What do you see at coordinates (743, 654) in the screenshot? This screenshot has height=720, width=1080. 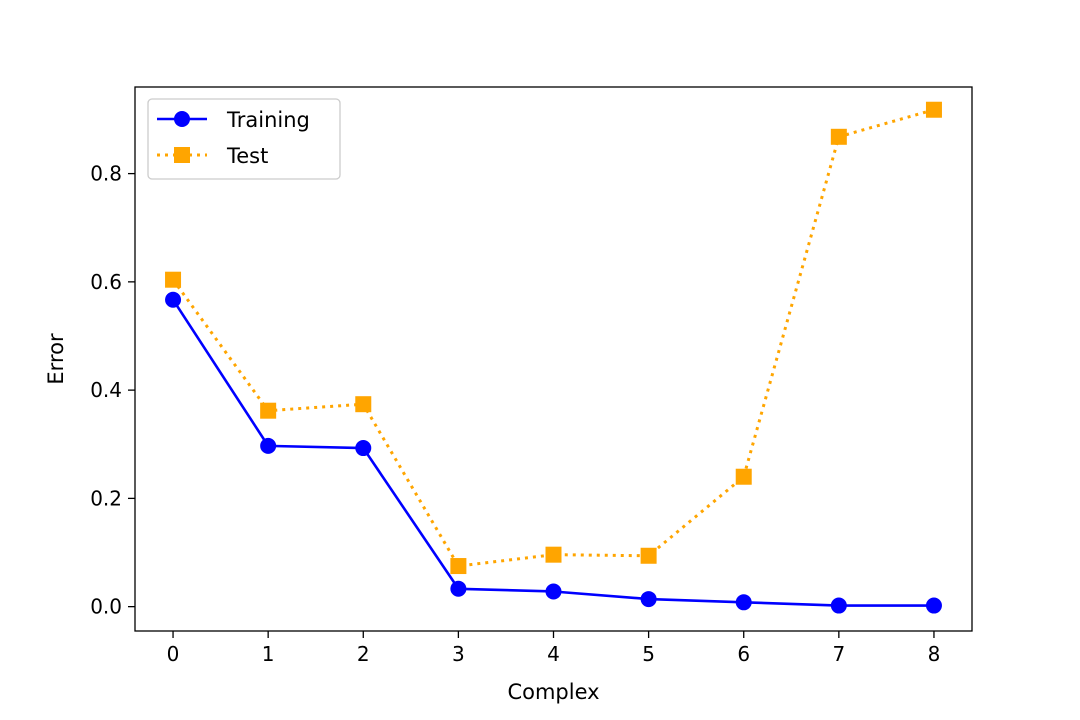 I see `x-tick-label: 6` at bounding box center [743, 654].